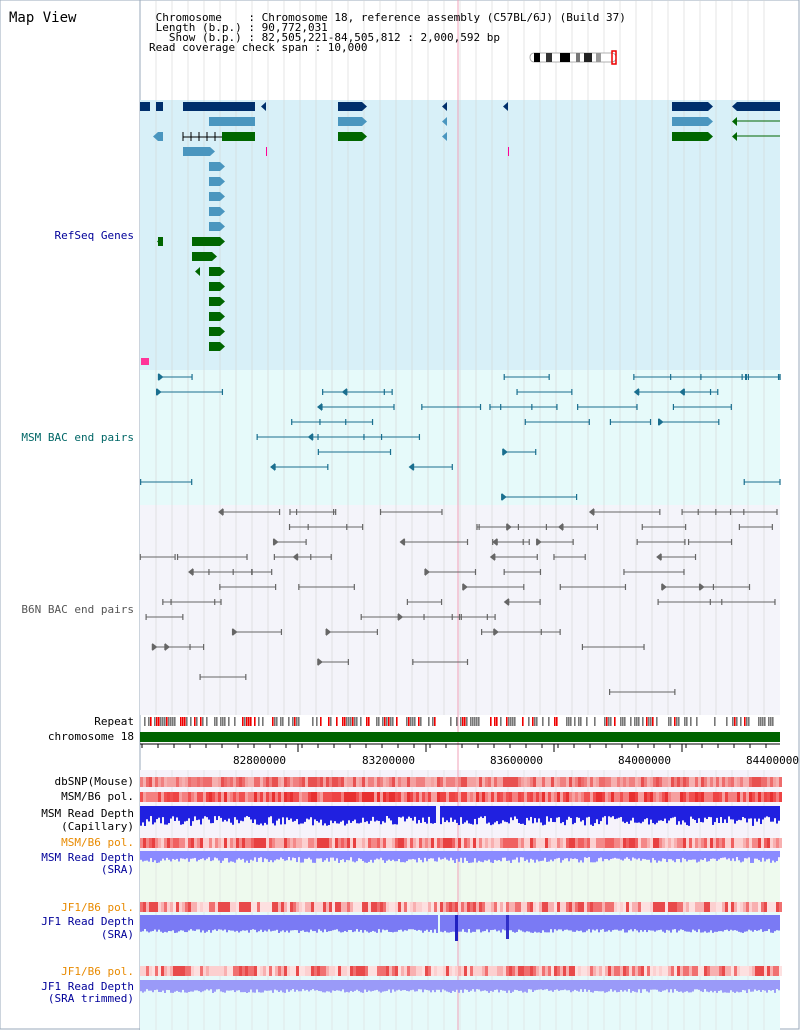 The height and width of the screenshot is (1030, 800). I want to click on track-label-chromosome: chromosome 18, so click(90, 736).